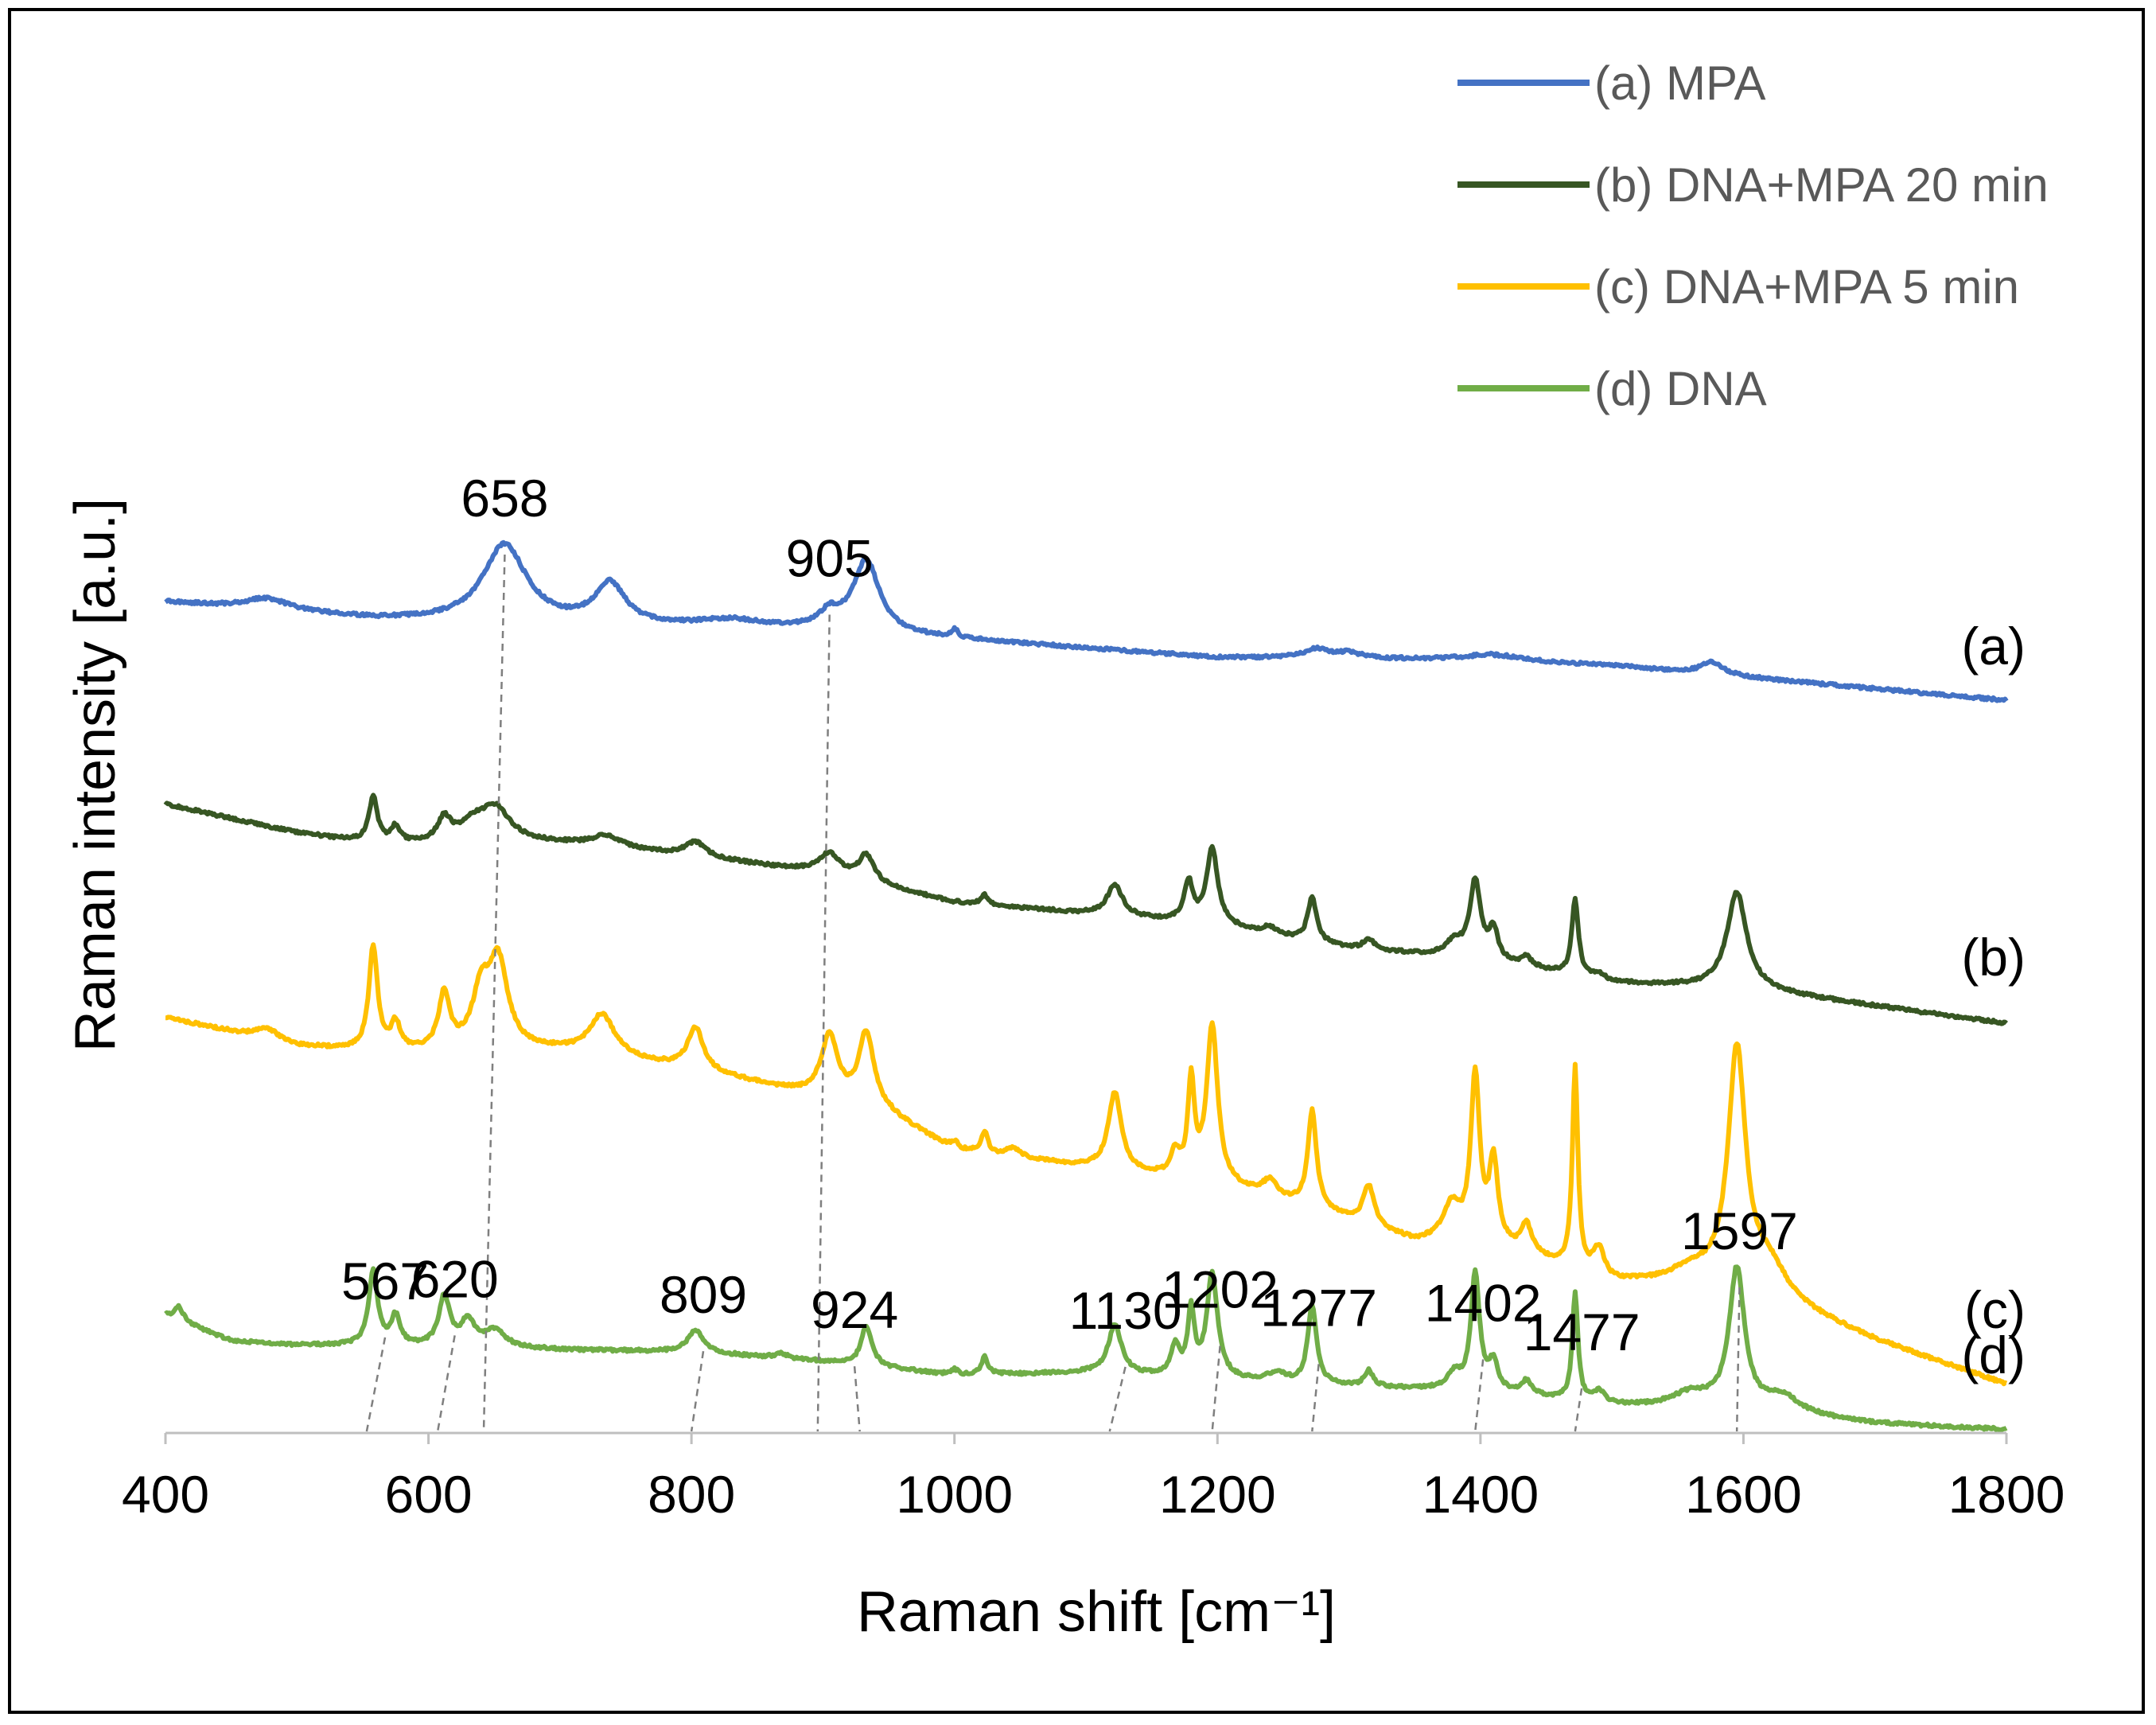 The image size is (2156, 1725). I want to click on x-tick-label: 1000, so click(954, 1494).